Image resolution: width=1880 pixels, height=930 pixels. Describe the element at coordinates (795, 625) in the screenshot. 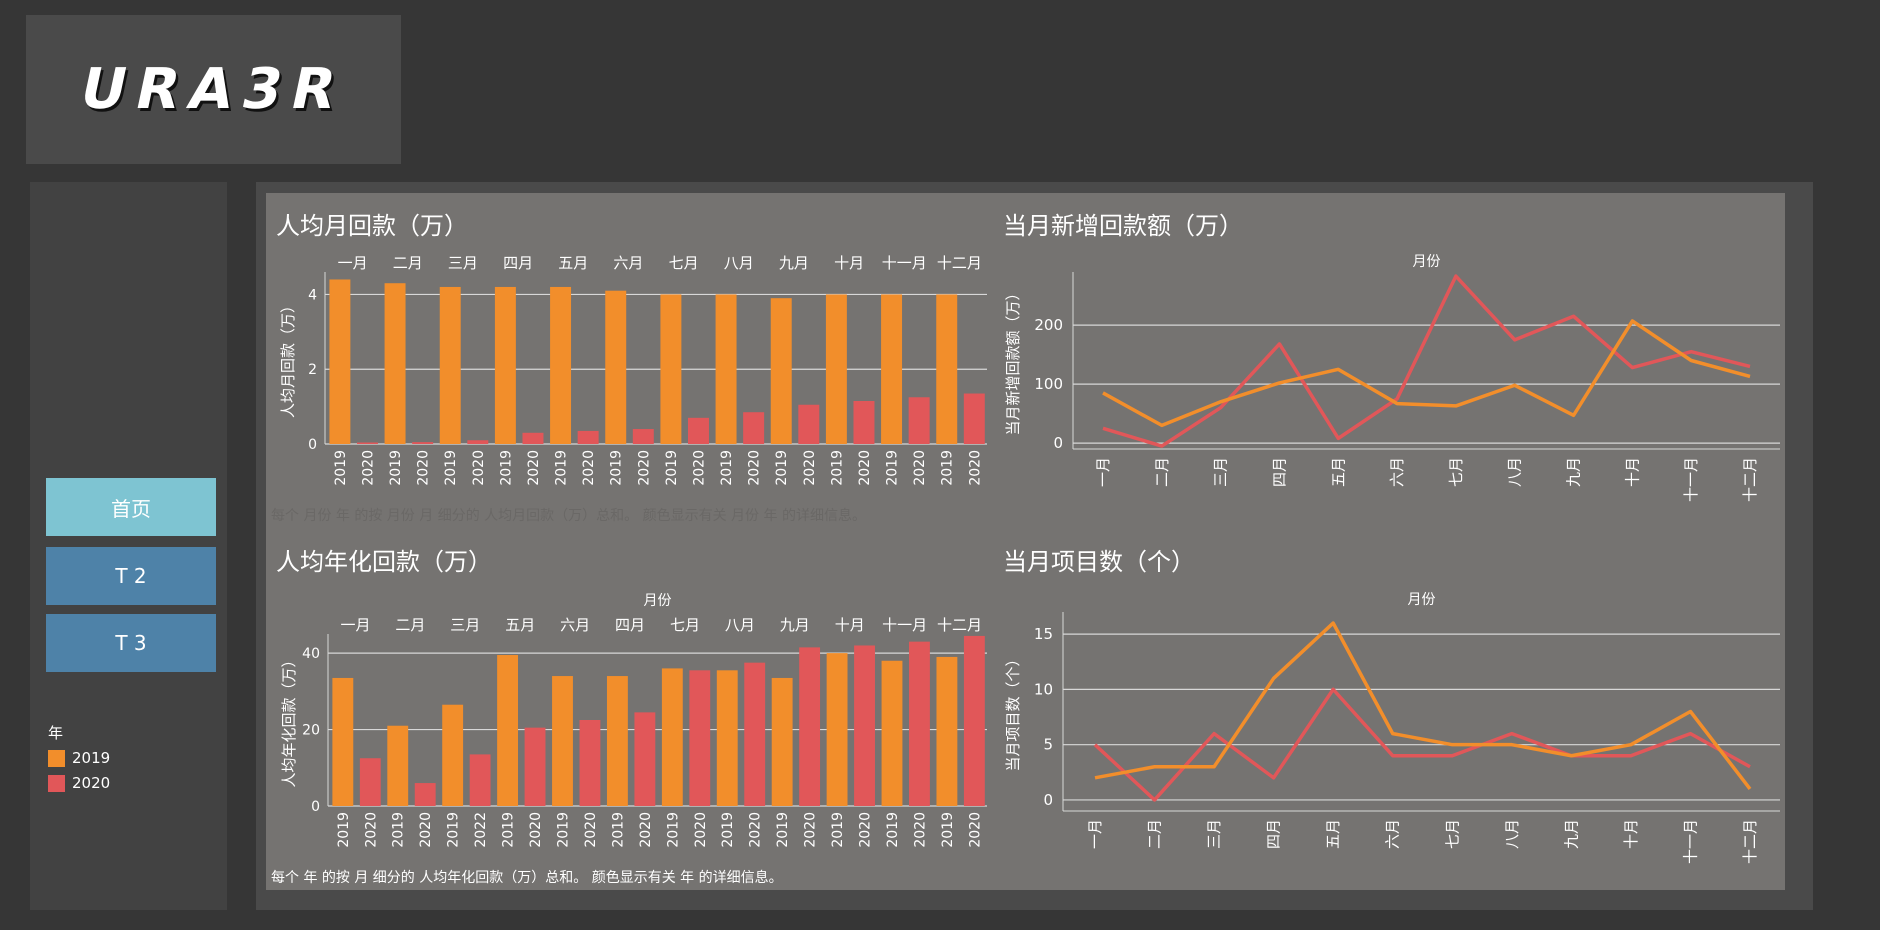

I see `chart3-category-label: 九月` at that location.